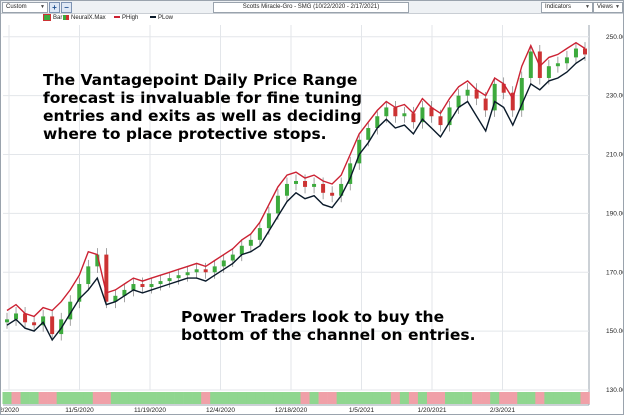  I want to click on y-tick-label: 210.00, so click(614, 155).